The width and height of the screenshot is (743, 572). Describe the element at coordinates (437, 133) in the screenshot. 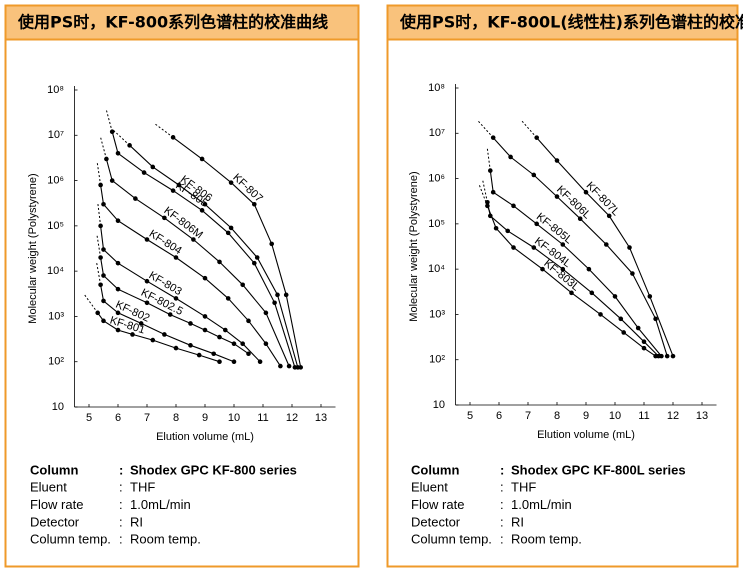

I see `y-tick-label: 10⁷` at that location.